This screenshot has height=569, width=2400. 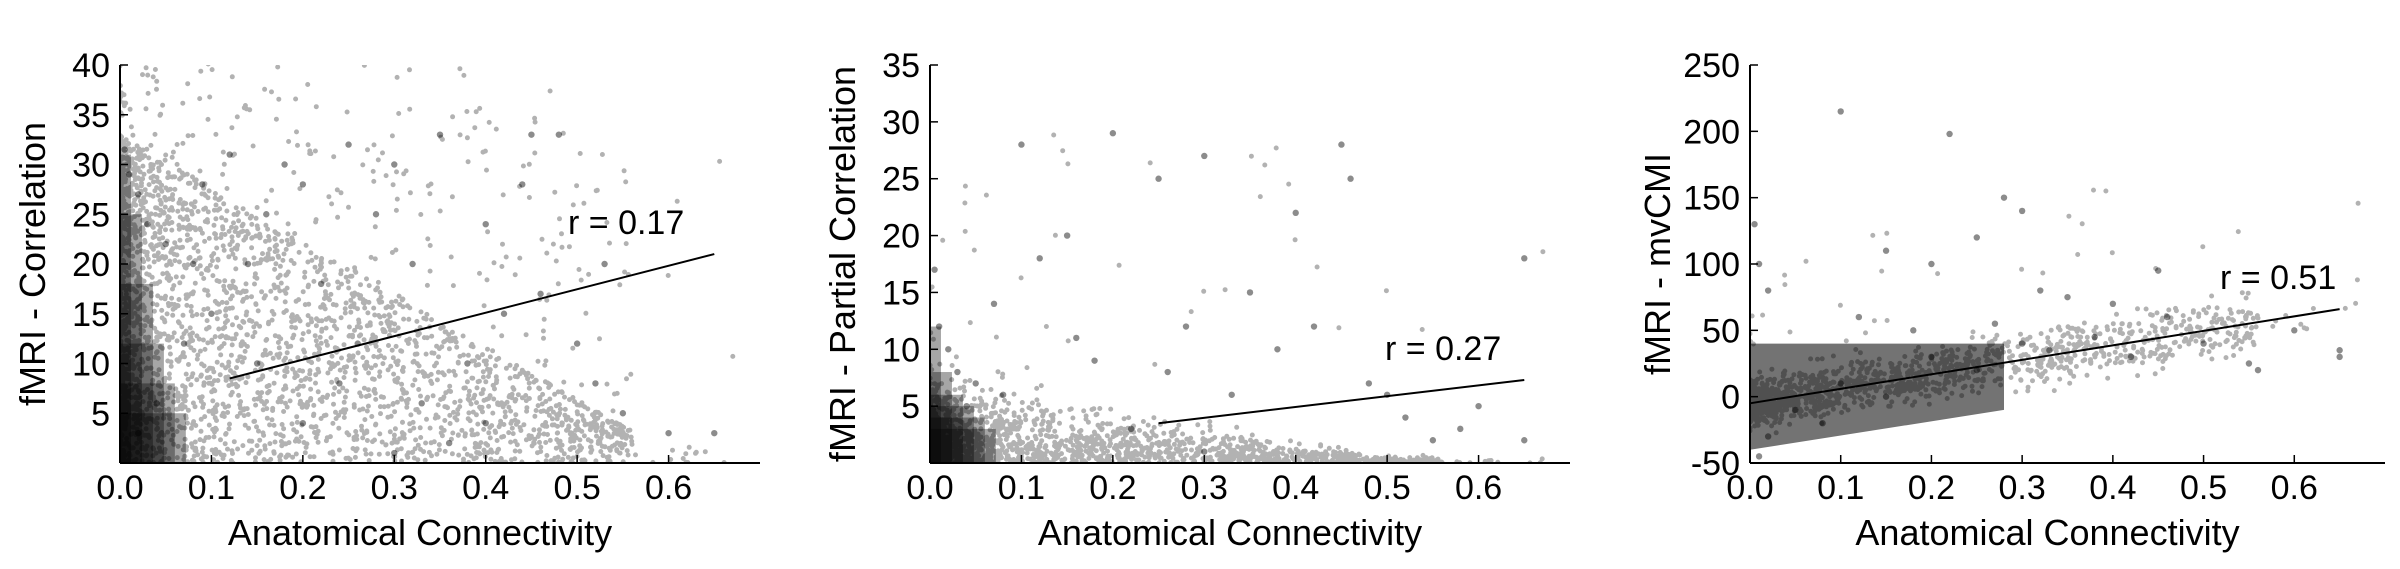 What do you see at coordinates (1877, 396) in the screenshot?
I see `dense-band` at bounding box center [1877, 396].